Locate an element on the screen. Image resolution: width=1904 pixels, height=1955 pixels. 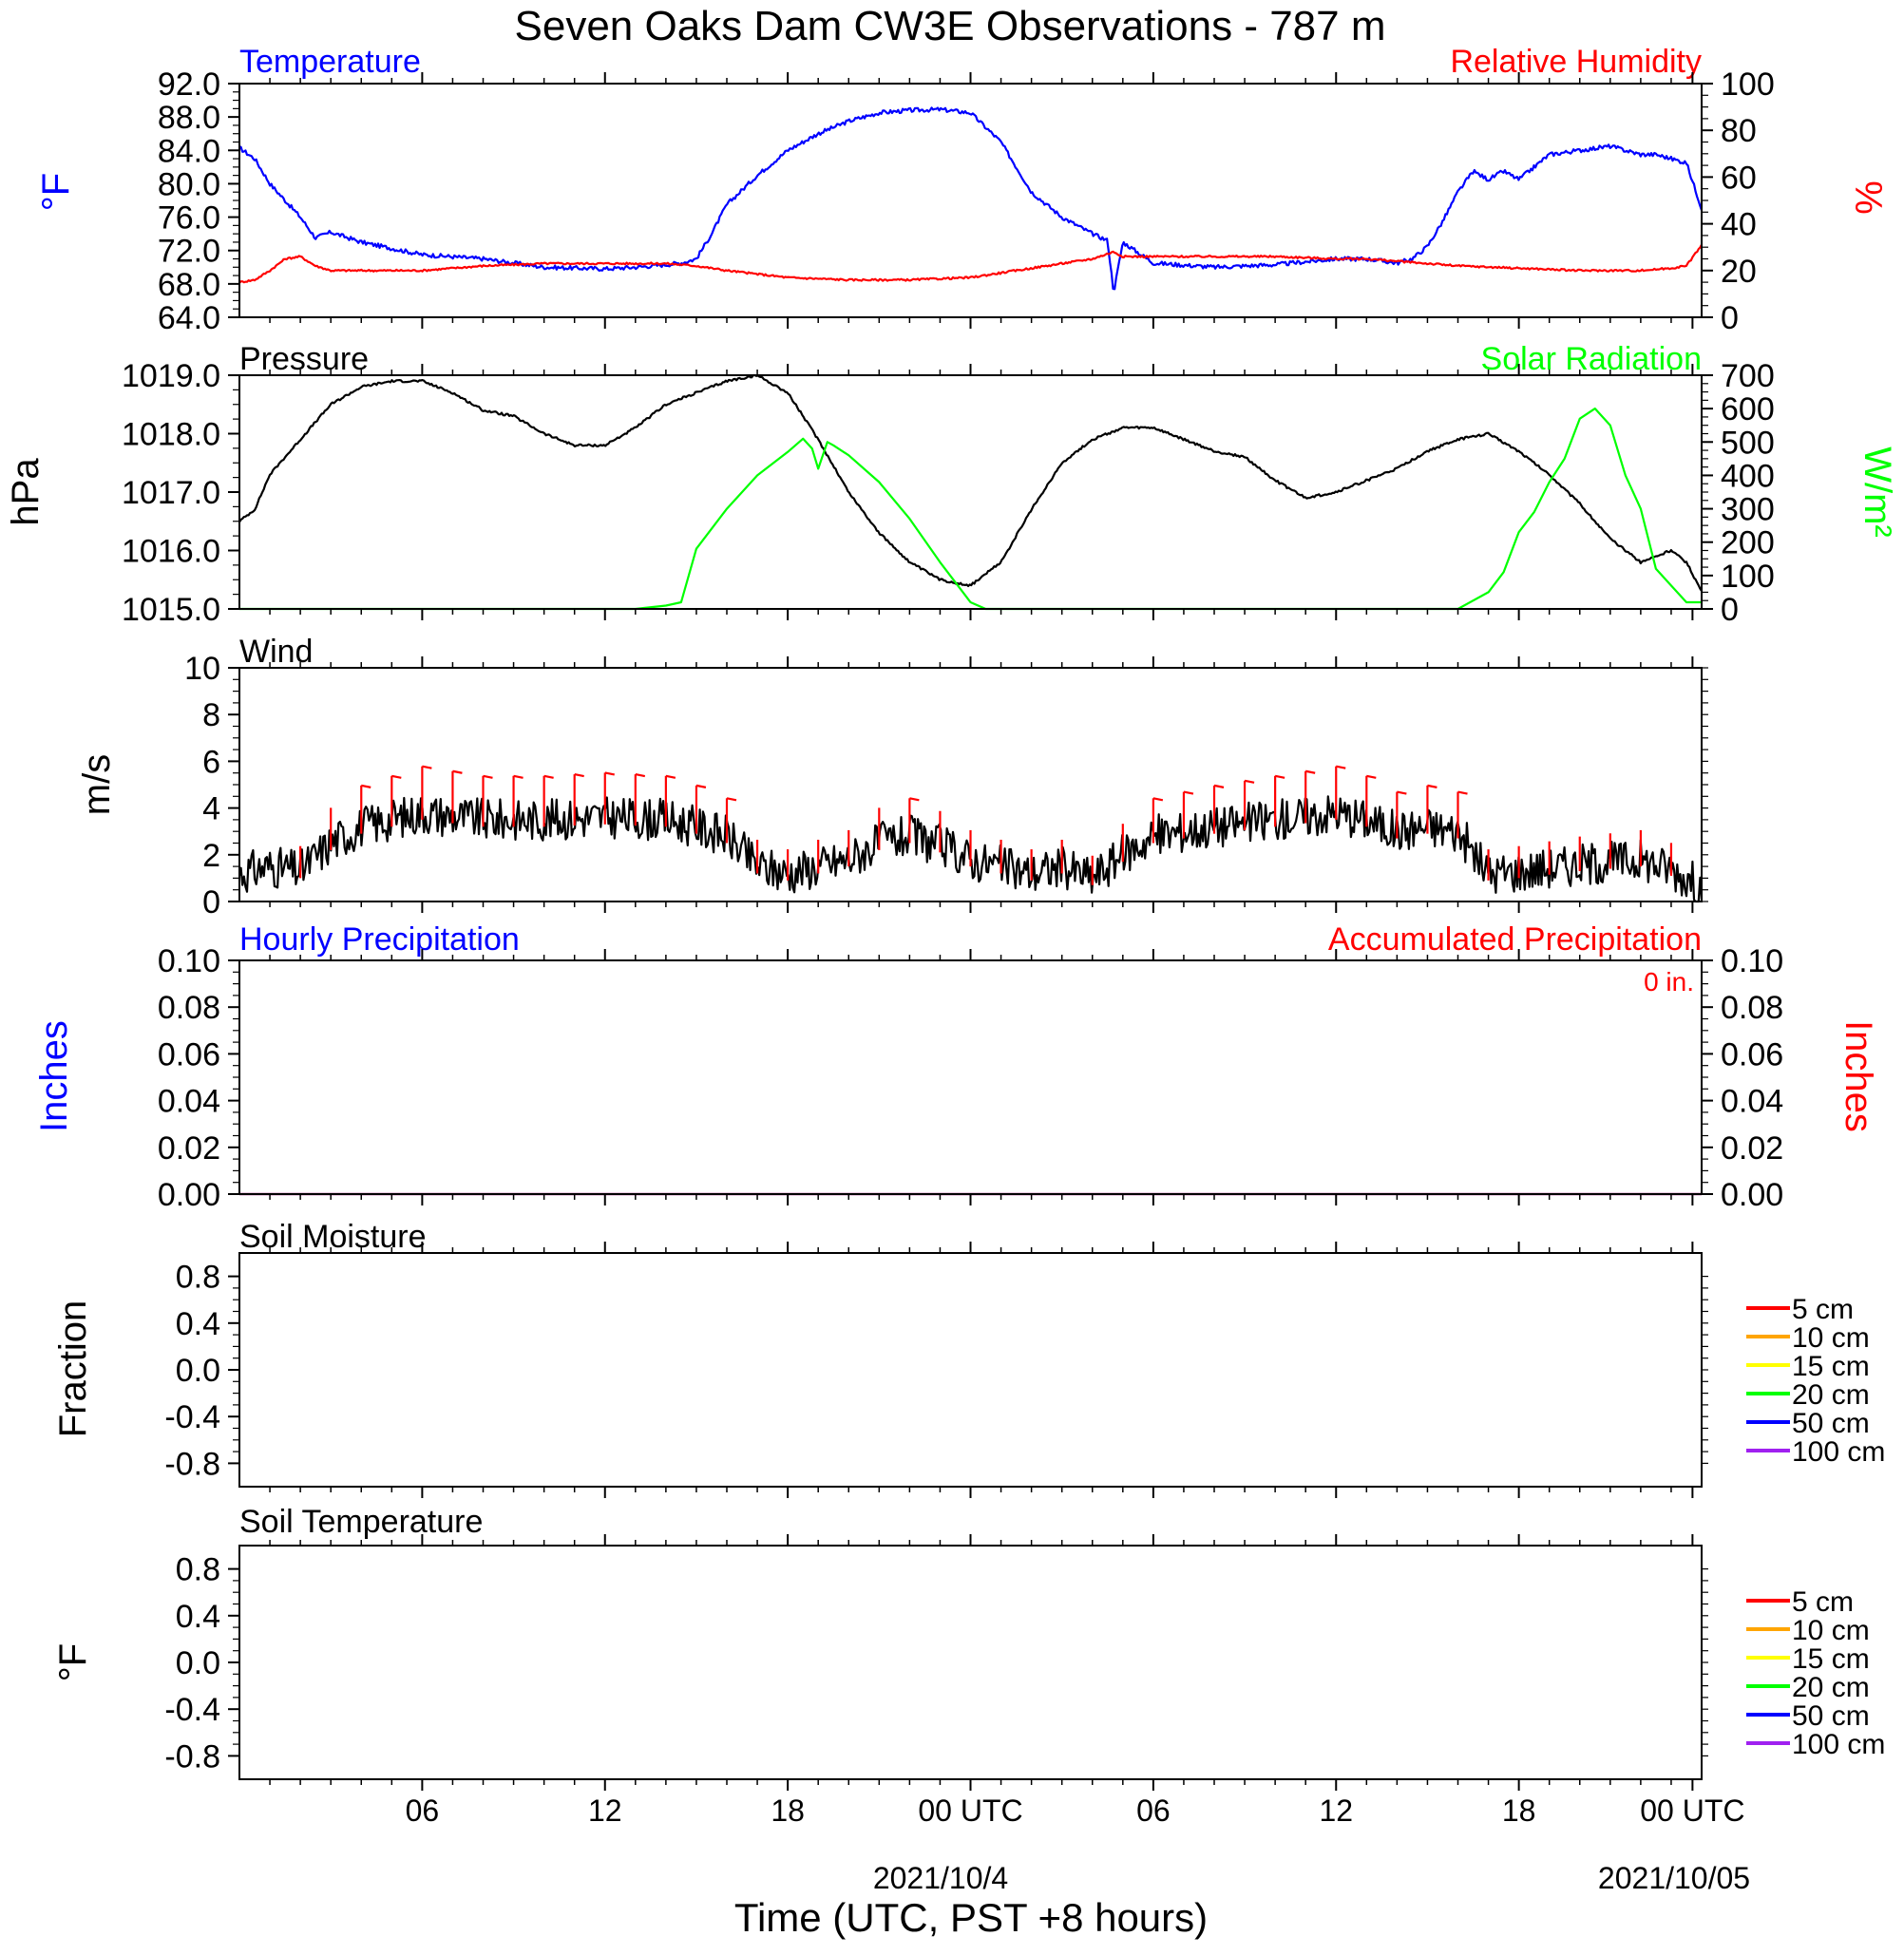
panel-title-pressure: Pressure is located at coordinates (304, 359).